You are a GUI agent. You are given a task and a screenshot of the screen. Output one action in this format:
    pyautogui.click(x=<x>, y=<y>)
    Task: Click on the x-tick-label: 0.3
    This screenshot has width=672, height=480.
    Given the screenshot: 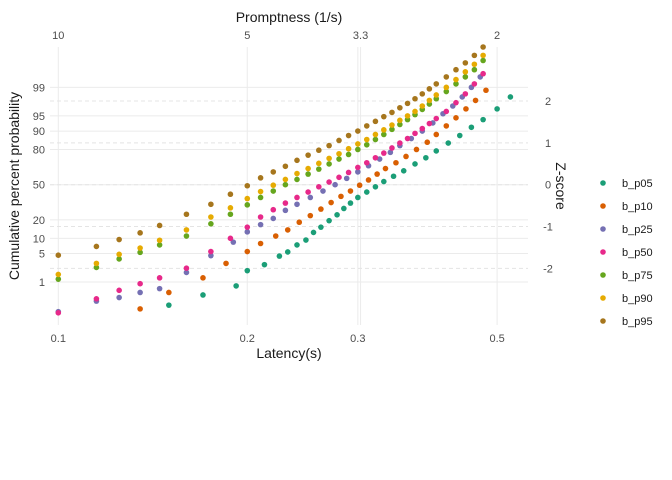 What is the action you would take?
    pyautogui.click(x=357, y=339)
    